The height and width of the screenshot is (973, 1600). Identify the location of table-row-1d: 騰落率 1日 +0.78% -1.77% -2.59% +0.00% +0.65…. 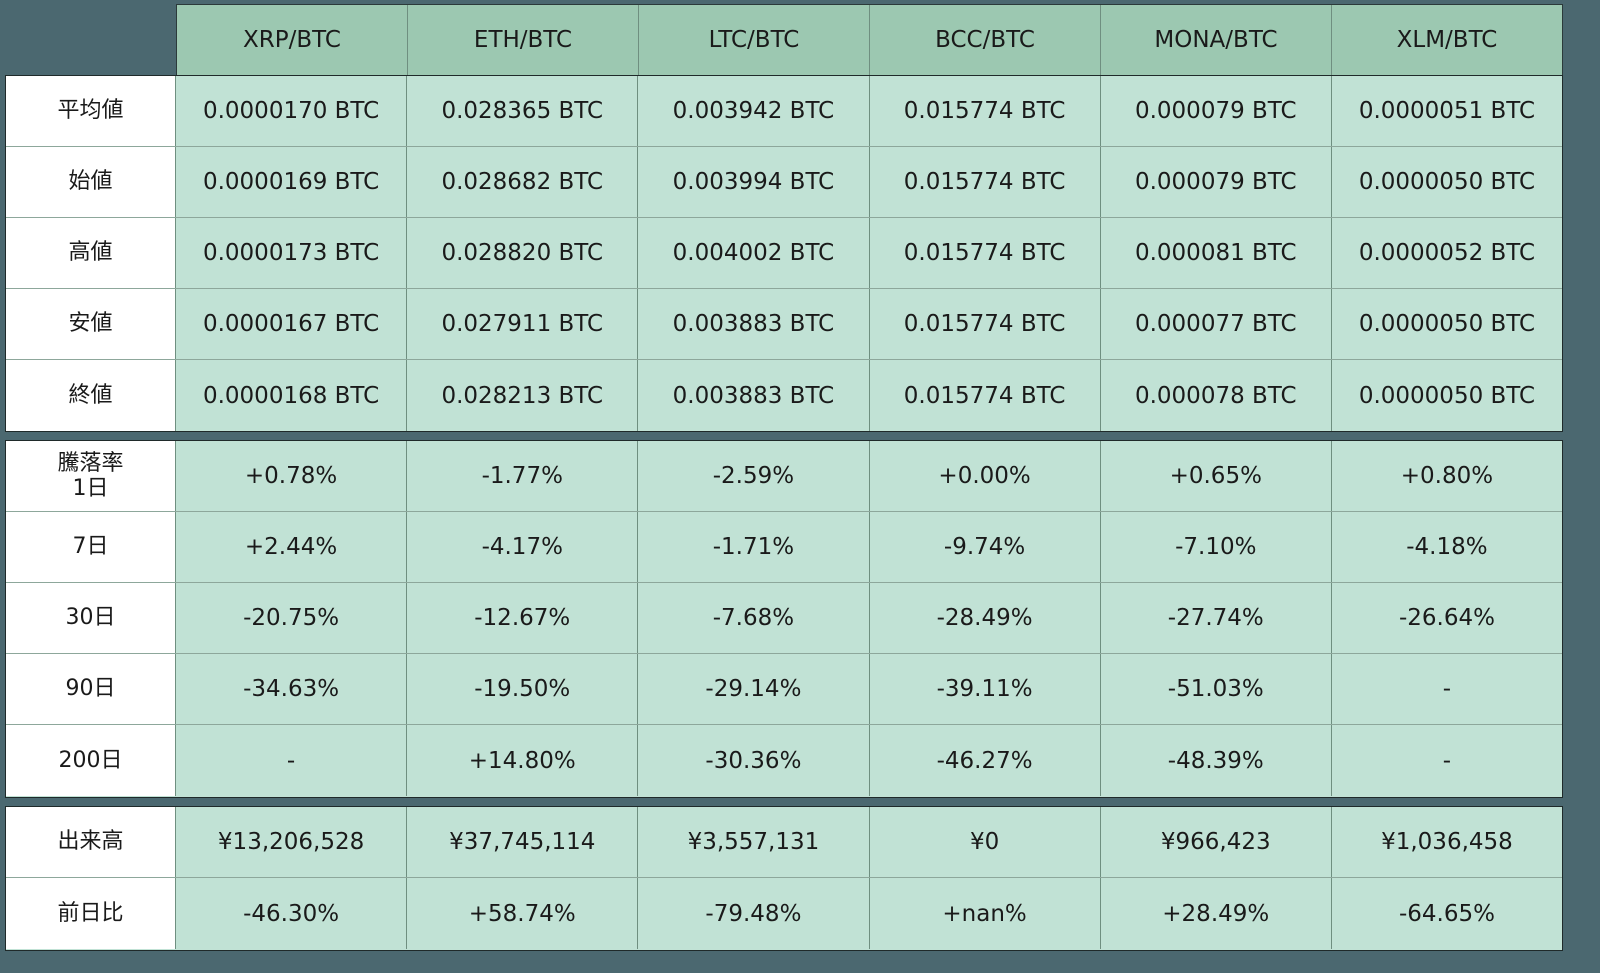
(784, 476).